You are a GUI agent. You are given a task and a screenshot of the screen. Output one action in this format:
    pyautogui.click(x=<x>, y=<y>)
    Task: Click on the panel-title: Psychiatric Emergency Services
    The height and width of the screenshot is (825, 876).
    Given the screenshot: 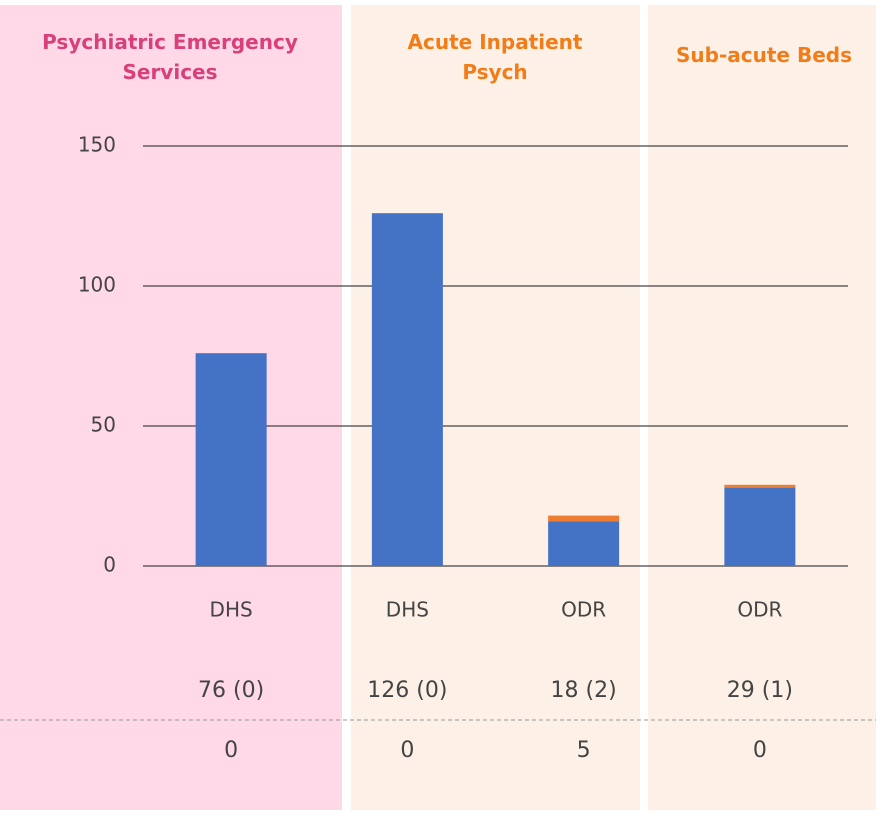 What is the action you would take?
    pyautogui.click(x=170, y=57)
    